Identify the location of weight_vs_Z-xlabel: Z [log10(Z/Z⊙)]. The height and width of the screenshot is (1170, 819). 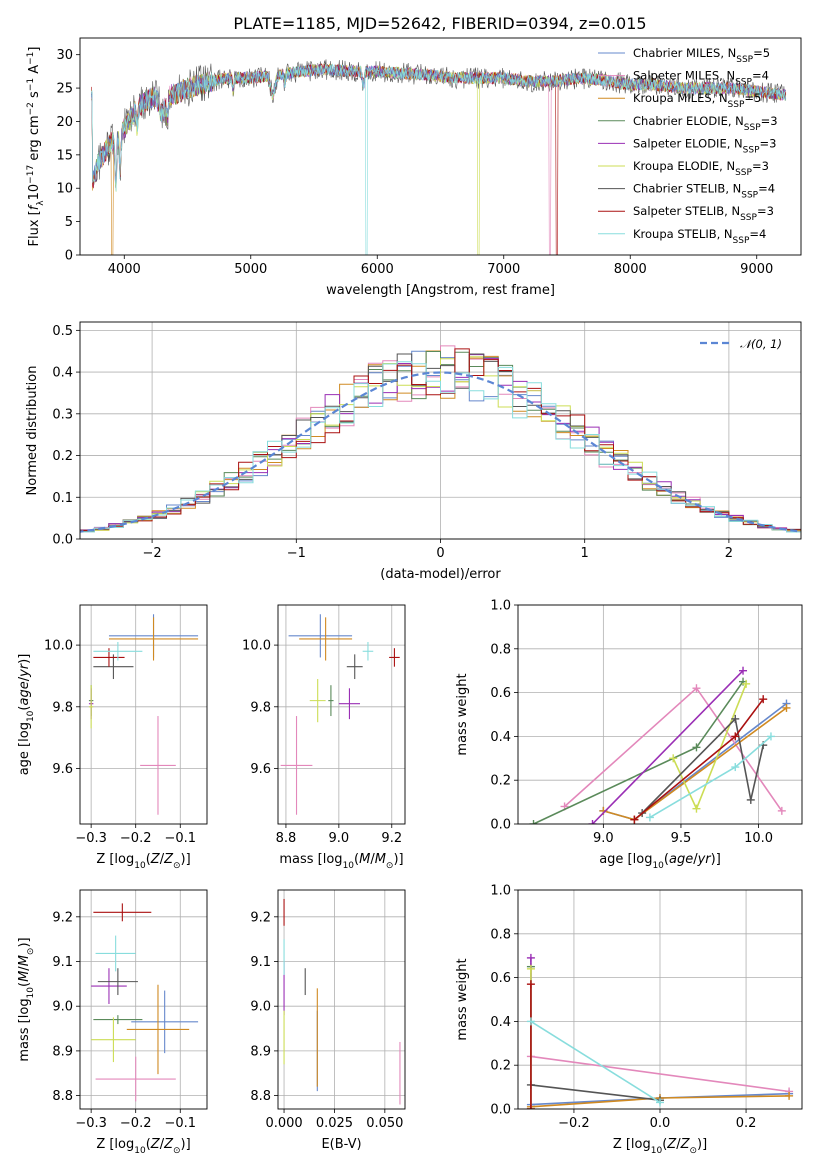
(660, 1146).